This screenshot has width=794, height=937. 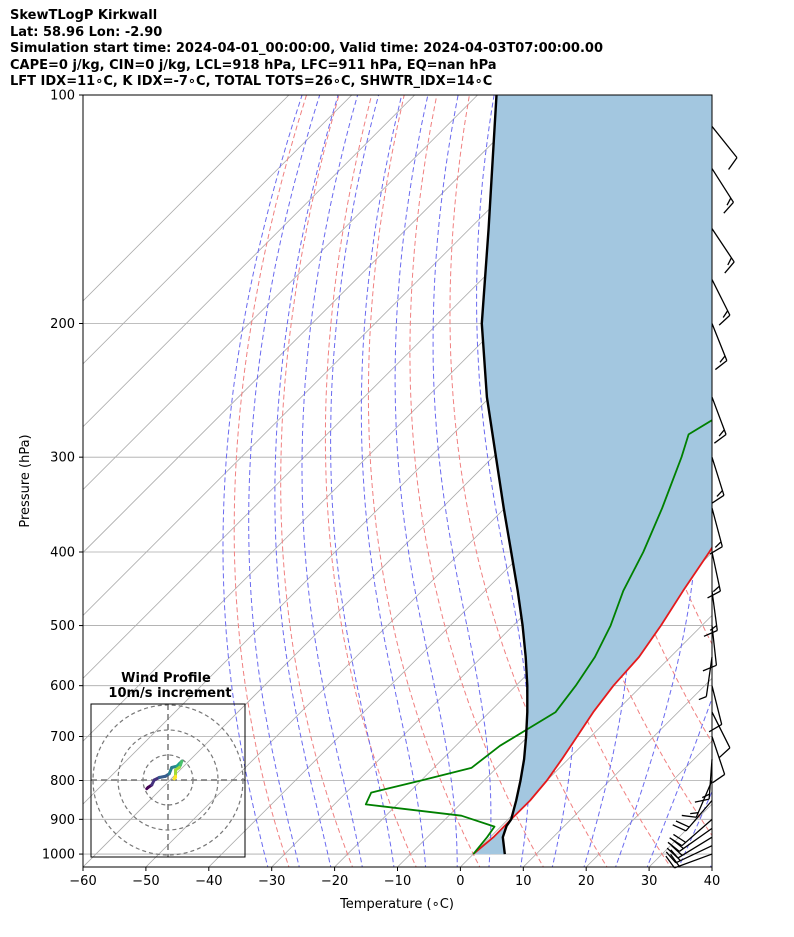 What do you see at coordinates (25, 480) in the screenshot?
I see `y-axis-label: Pressure (hPa)` at bounding box center [25, 480].